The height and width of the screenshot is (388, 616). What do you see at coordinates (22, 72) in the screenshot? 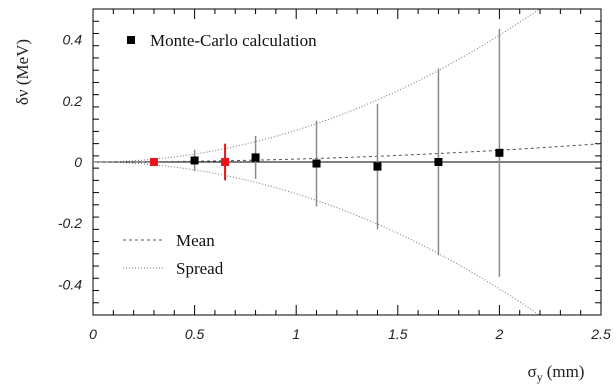
I see `y-axis-label: δν (MeV)` at bounding box center [22, 72].